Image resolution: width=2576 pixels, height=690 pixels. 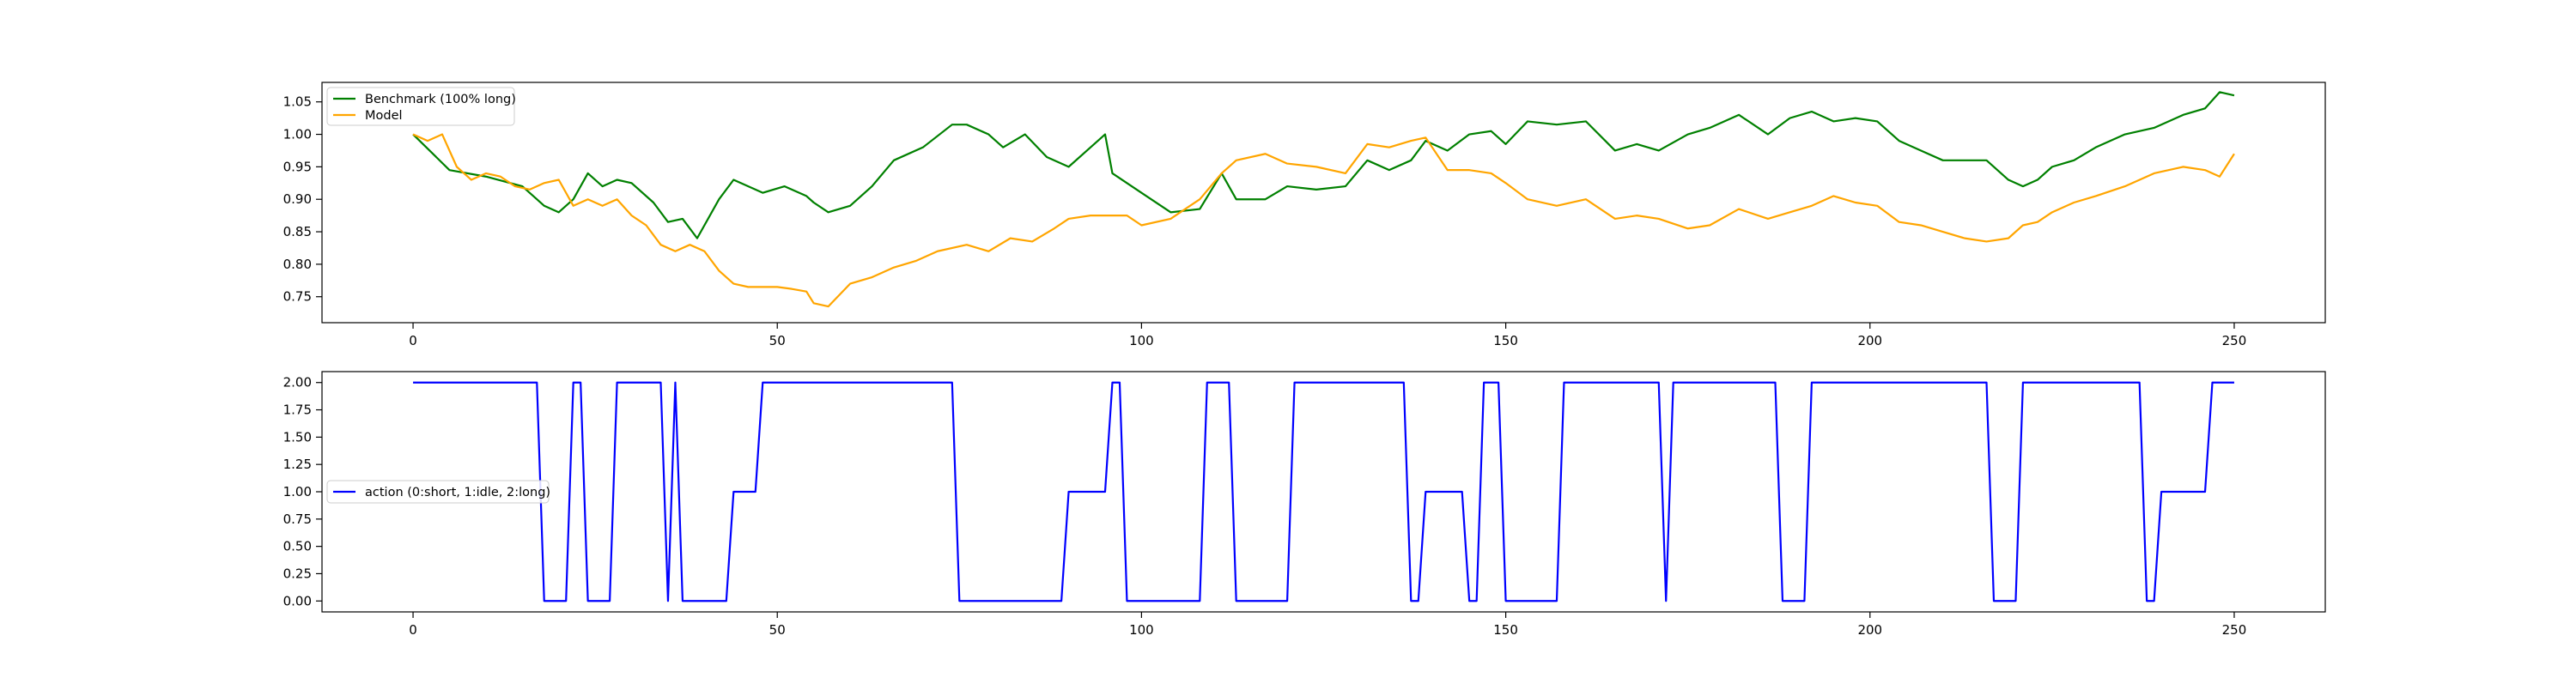 What do you see at coordinates (297, 264) in the screenshot?
I see `y-tick-label: 0.80` at bounding box center [297, 264].